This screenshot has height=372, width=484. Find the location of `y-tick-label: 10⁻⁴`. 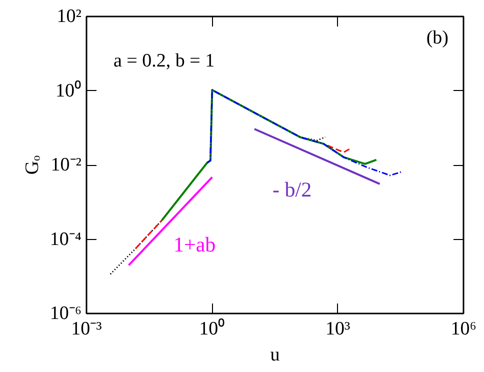

y-tick-label: 10⁻⁴ is located at coordinates (66, 239).